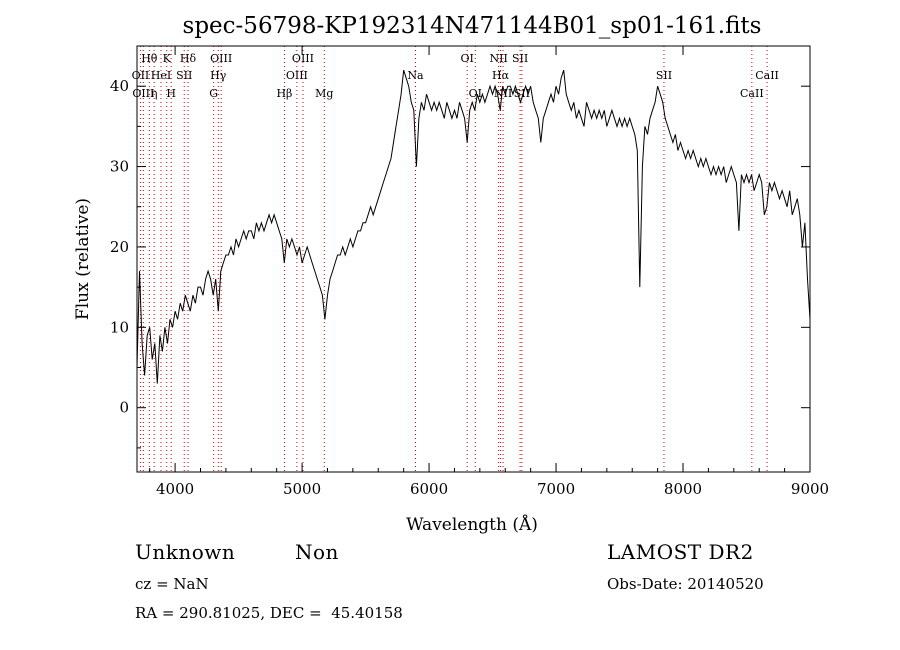 The height and width of the screenshot is (650, 900). Describe the element at coordinates (124, 408) in the screenshot. I see `y-tick-label-0: 0` at that location.